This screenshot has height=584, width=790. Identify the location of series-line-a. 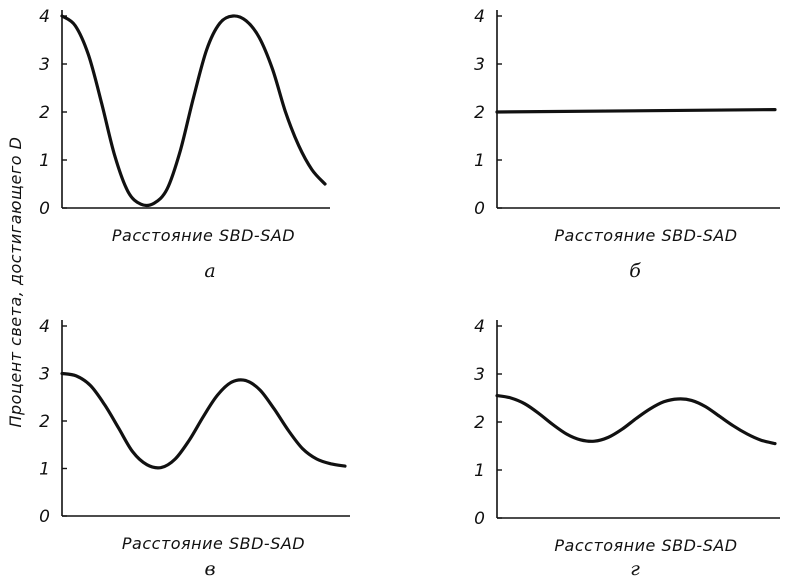
(193, 111).